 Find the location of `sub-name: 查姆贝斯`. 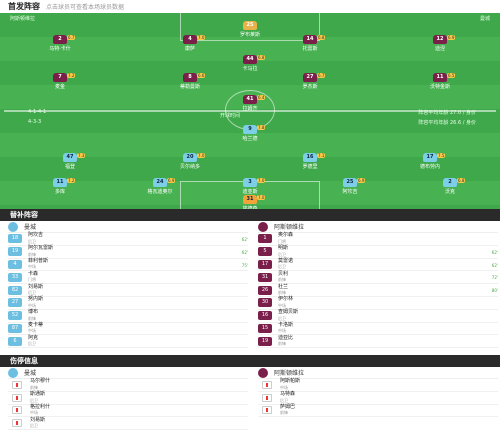

sub-name: 查姆贝斯 is located at coordinates (288, 312).